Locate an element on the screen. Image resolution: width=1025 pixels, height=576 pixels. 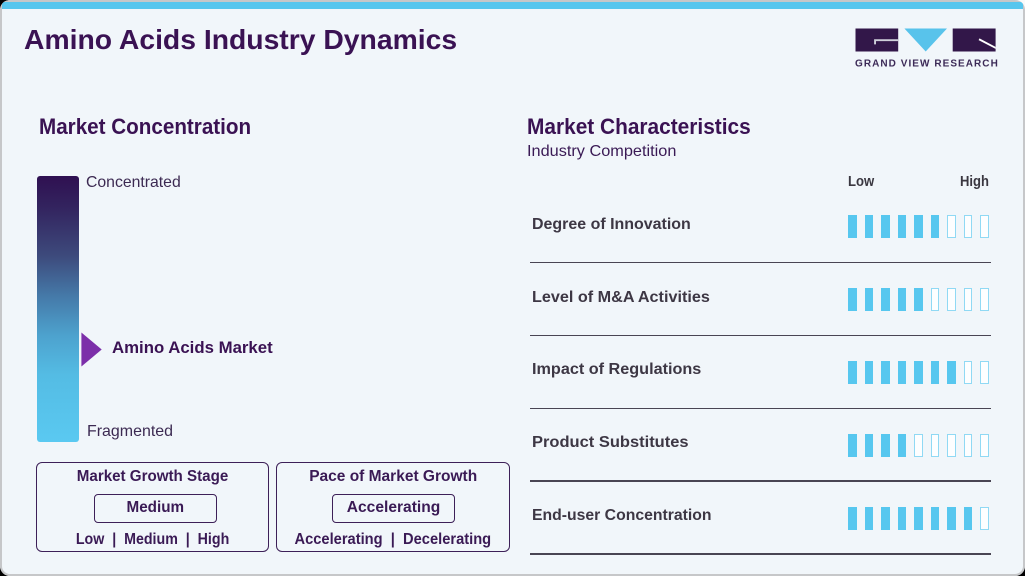
svg-text: GRAND VIEW RESEARCH is located at coordinates (927, 64).